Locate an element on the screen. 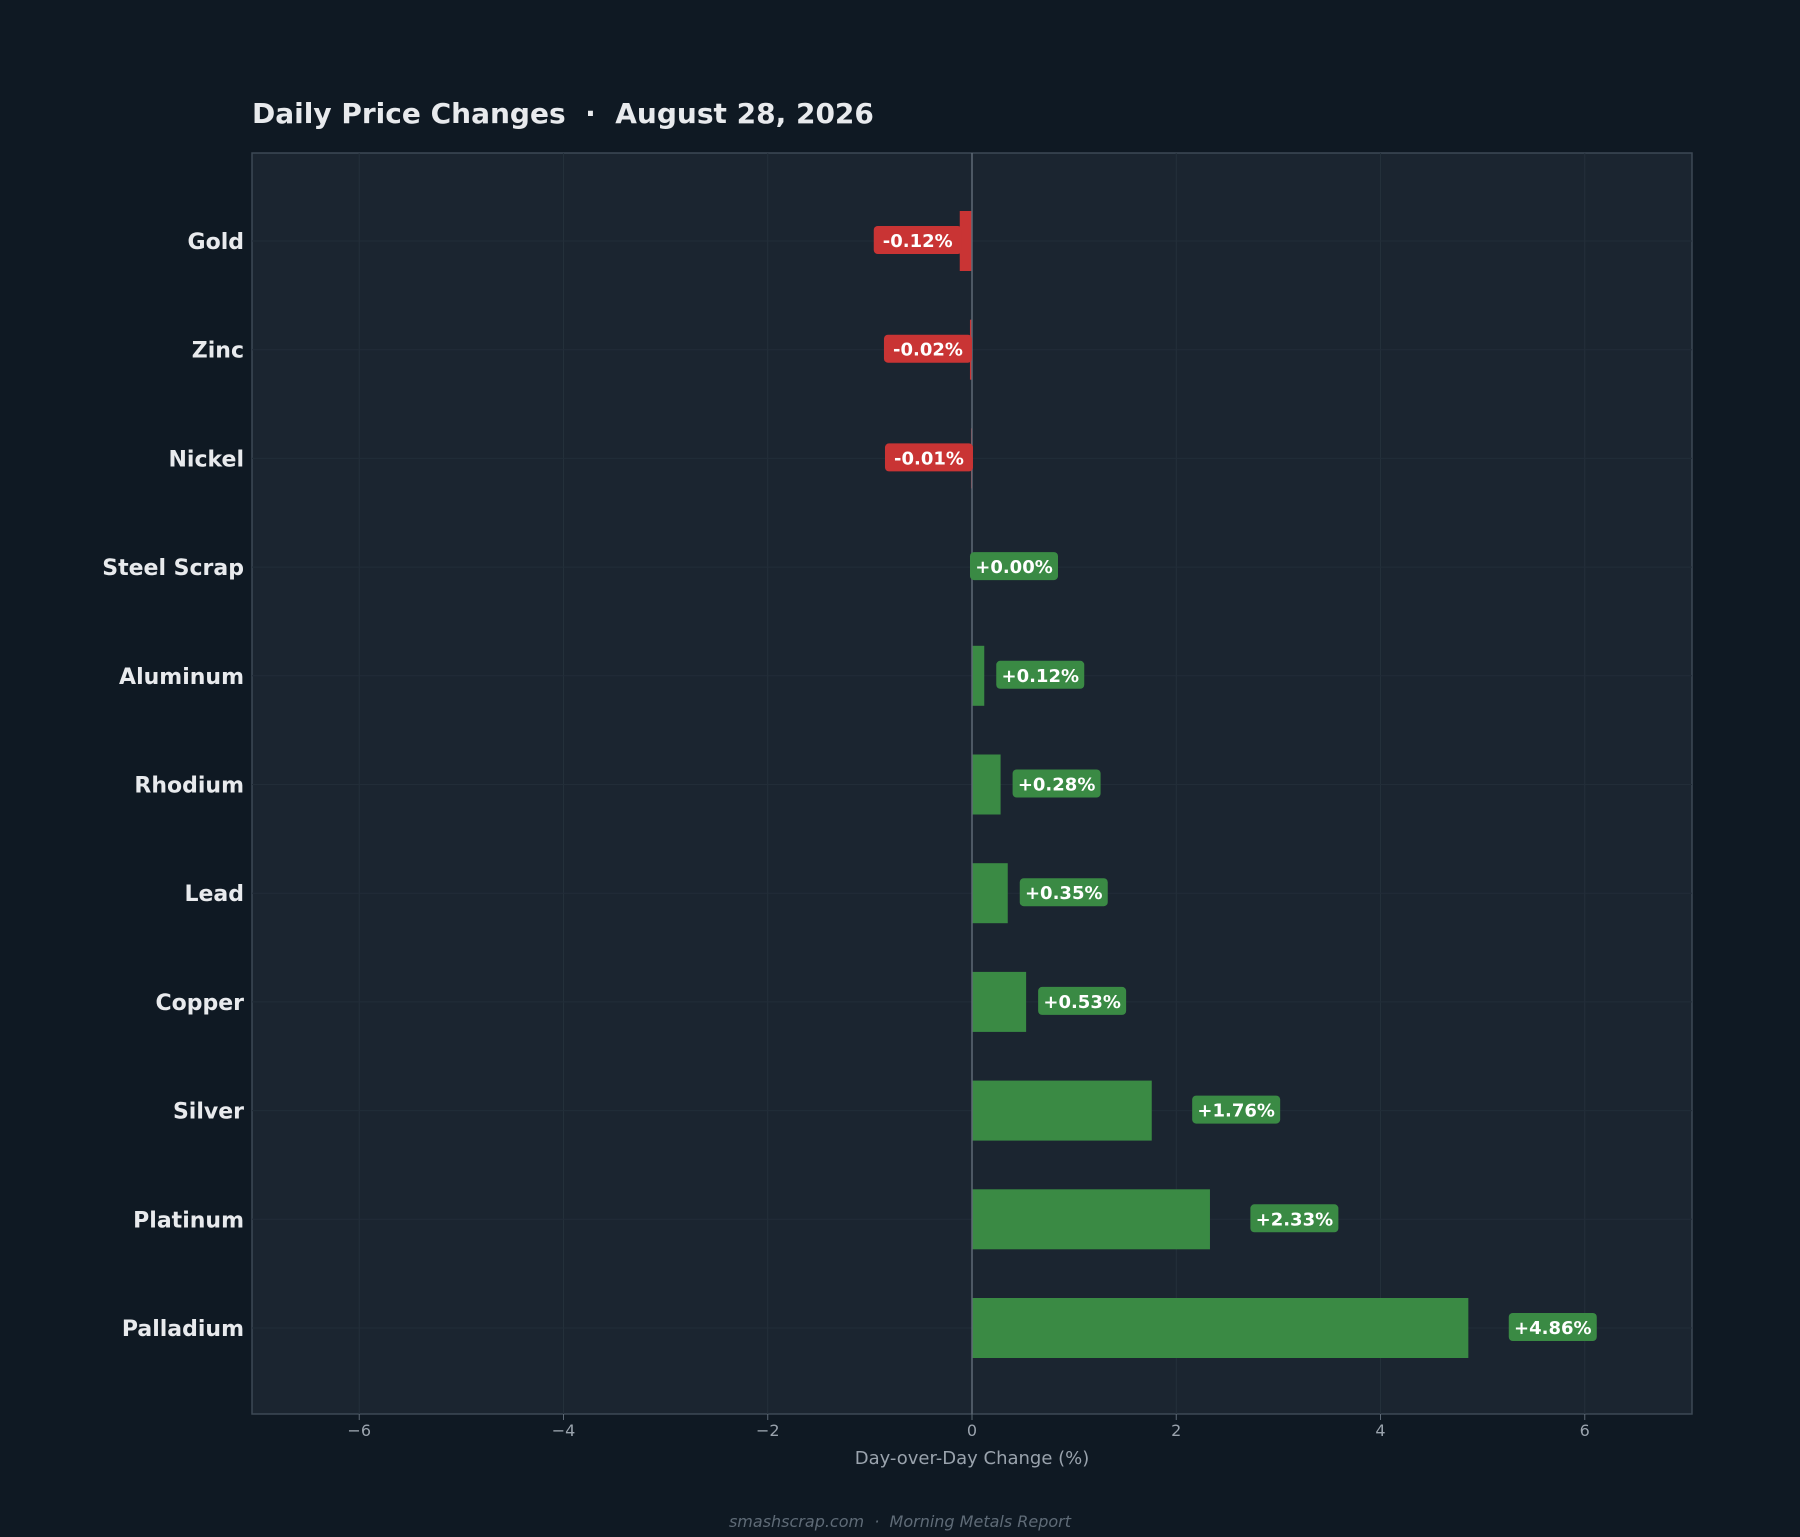 Image resolution: width=1800 pixels, height=1537 pixels. x-tick-label: −4 is located at coordinates (564, 1430).